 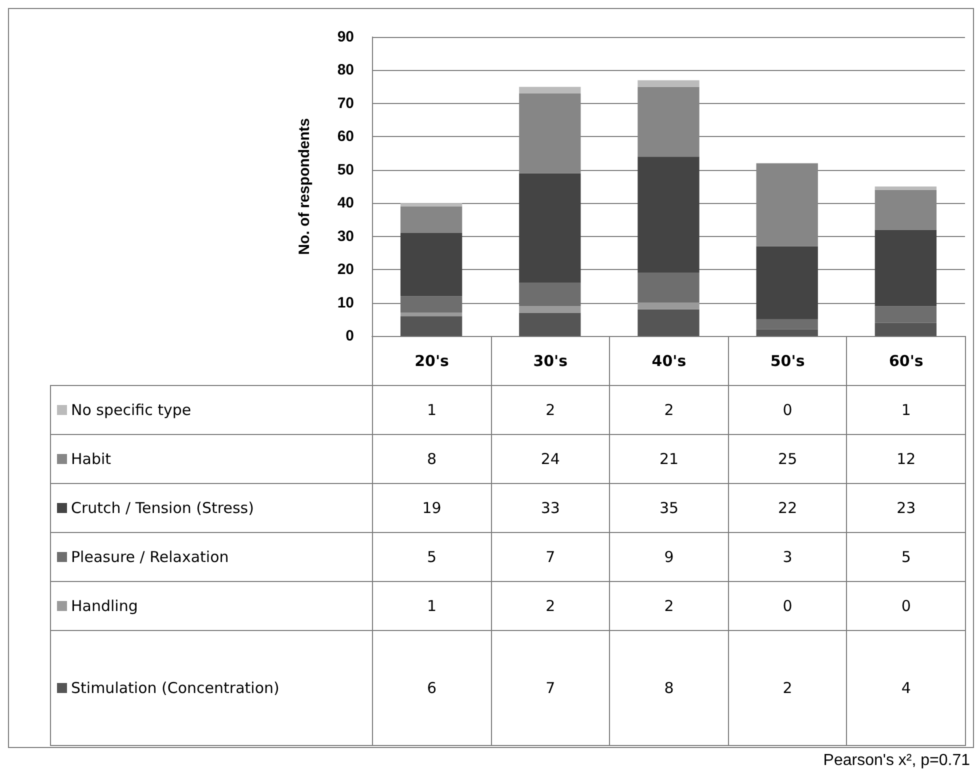 What do you see at coordinates (211, 688) in the screenshot?
I see `legend-label: Stimulation (Concentration)` at bounding box center [211, 688].